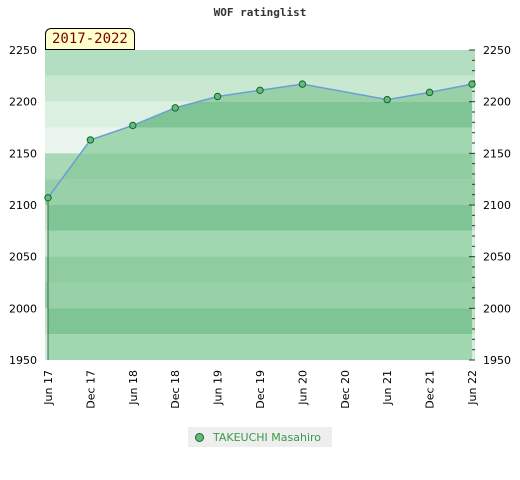  Describe the element at coordinates (218, 388) in the screenshot. I see `x-tick-label: Jun 19` at that location.